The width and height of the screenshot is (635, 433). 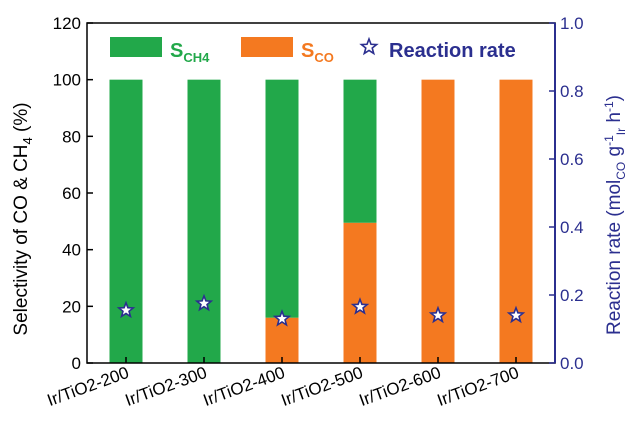 What do you see at coordinates (267, 47) in the screenshot?
I see `legend-swatch-co` at bounding box center [267, 47].